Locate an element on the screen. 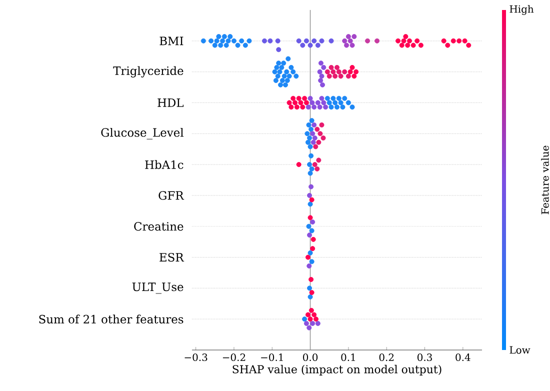  x-tick-label: 0.4 is located at coordinates (463, 358).